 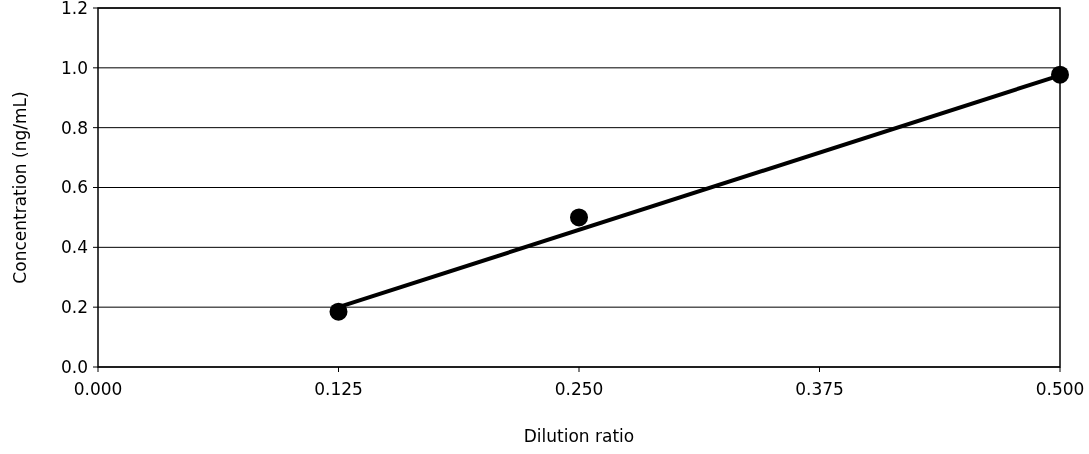 What do you see at coordinates (74, 67) in the screenshot?
I see `y-tick-label: 1.0` at bounding box center [74, 67].